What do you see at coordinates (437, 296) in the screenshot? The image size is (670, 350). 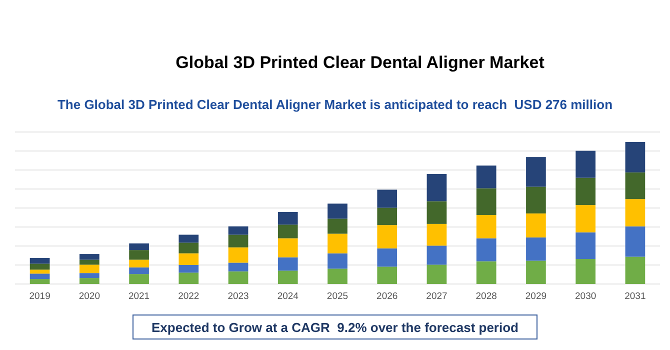 I see `x-tick-label: 2027` at bounding box center [437, 296].